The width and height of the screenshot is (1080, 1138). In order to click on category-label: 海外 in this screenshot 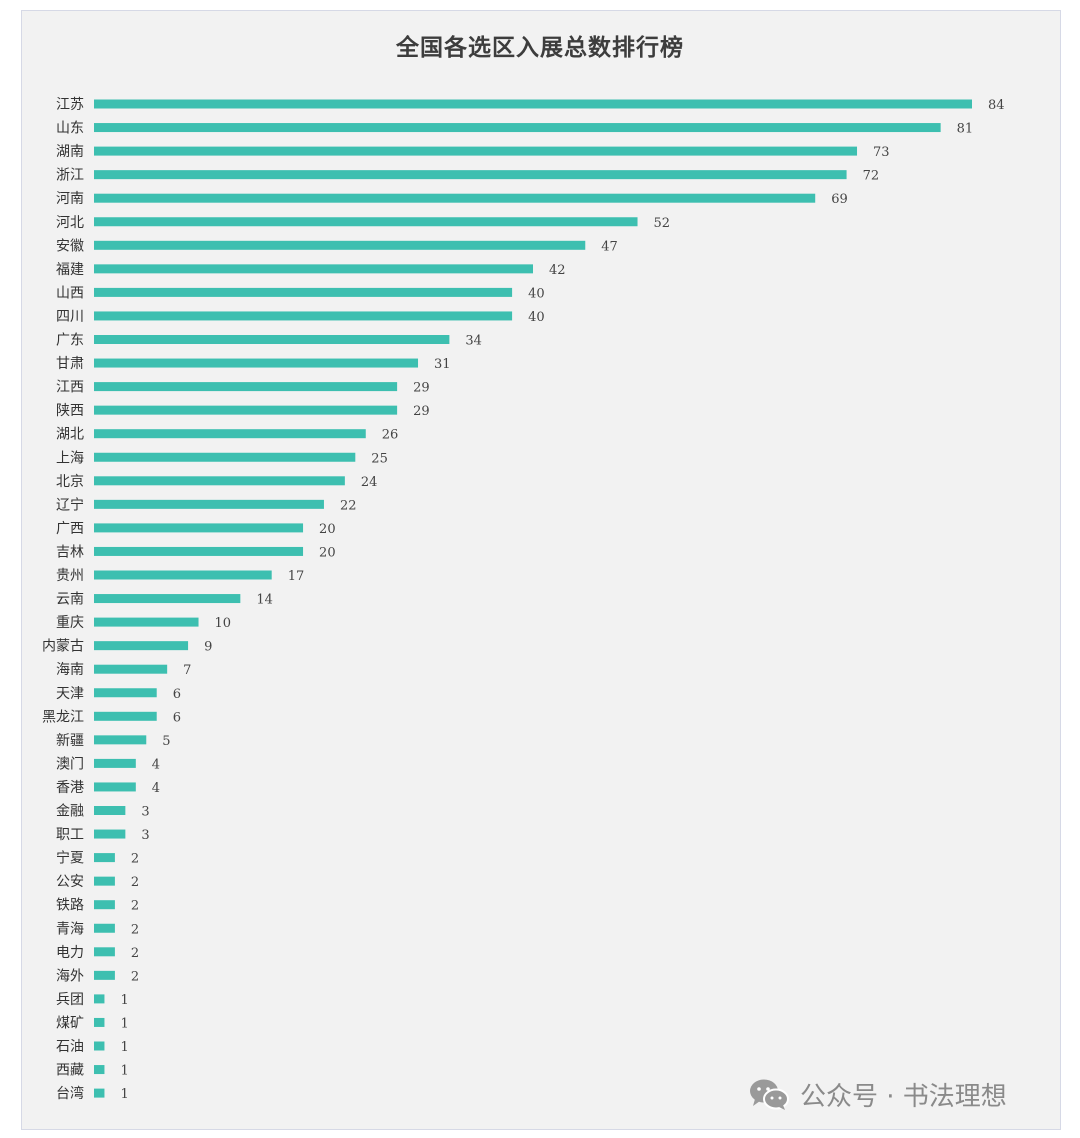, I will do `click(70, 976)`.